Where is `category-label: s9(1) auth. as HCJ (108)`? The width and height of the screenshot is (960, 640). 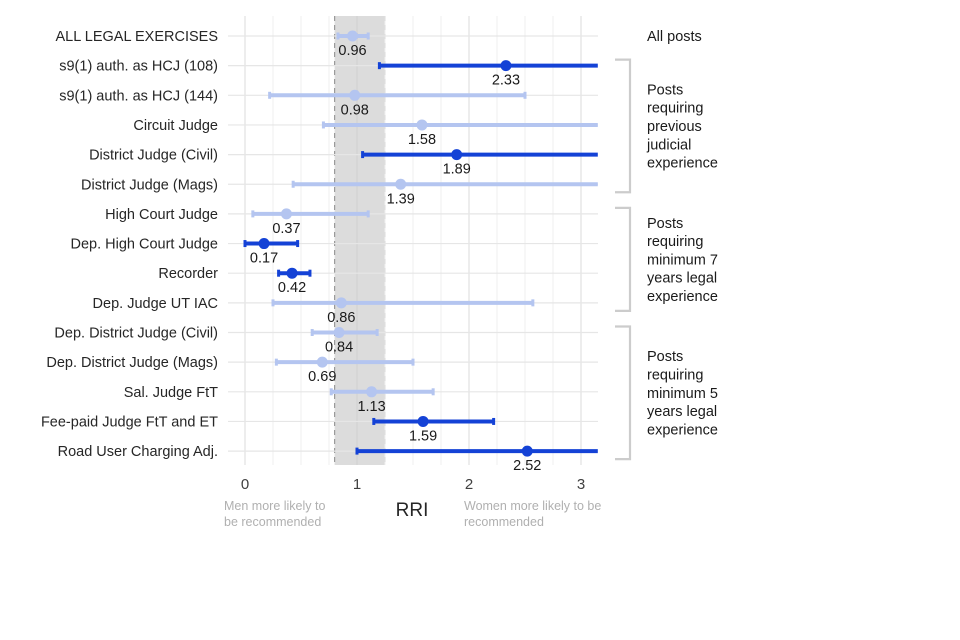
category-label: s9(1) auth. as HCJ (108) is located at coordinates (138, 67).